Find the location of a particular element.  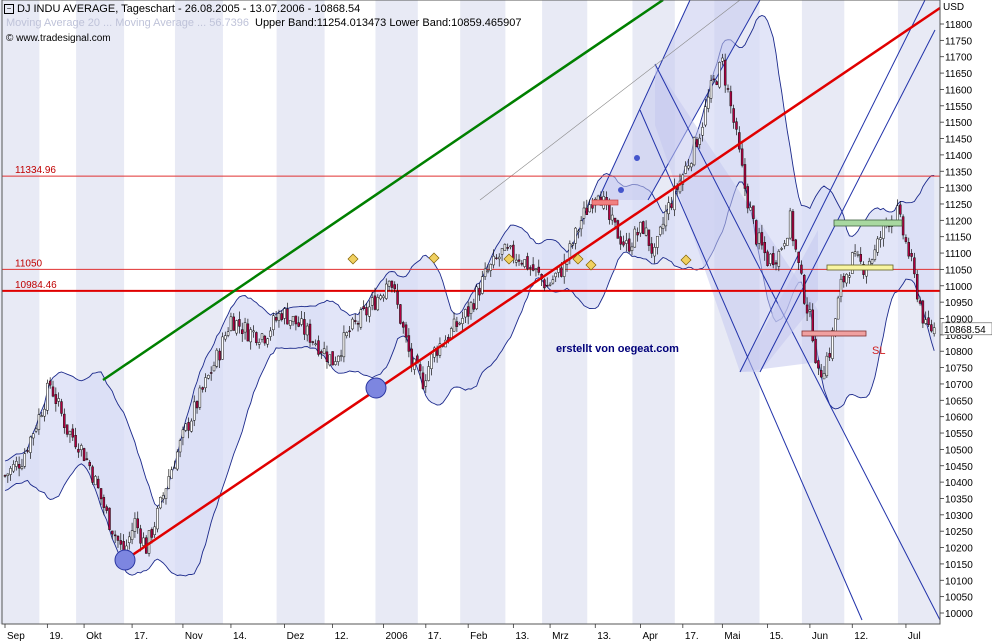

channel-line is located at coordinates (644, 100).